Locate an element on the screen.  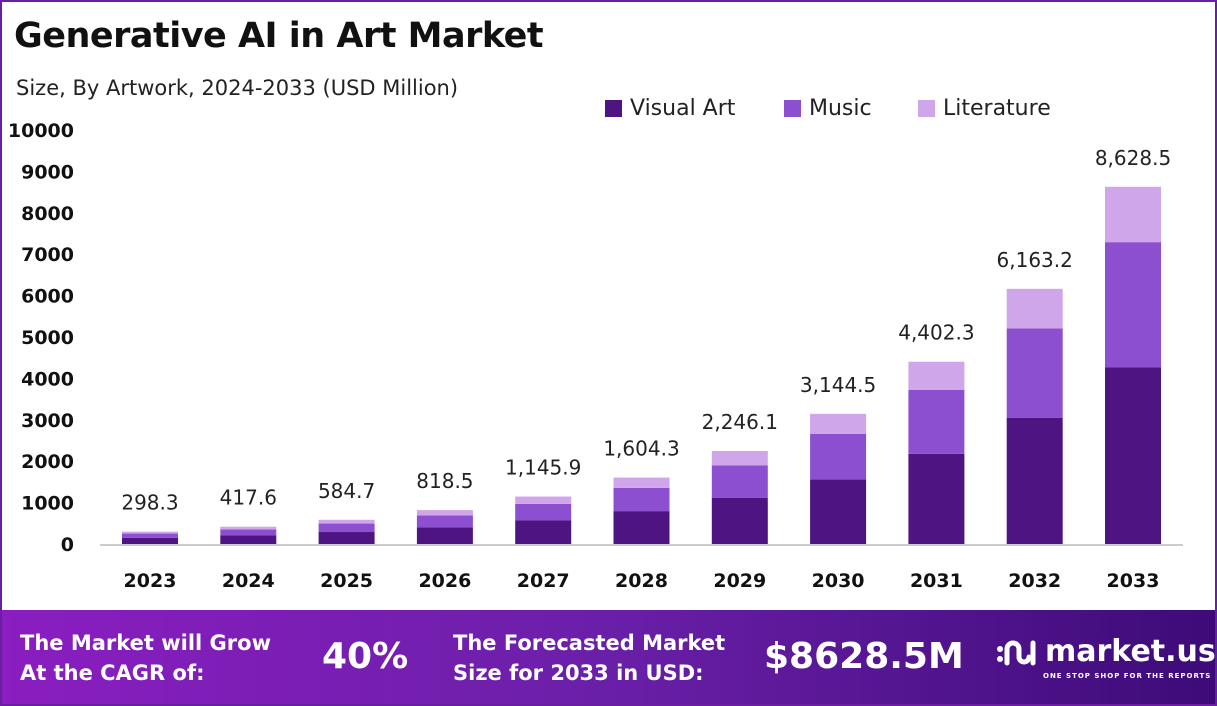
y-tick-label: 4000 is located at coordinates (47, 379).